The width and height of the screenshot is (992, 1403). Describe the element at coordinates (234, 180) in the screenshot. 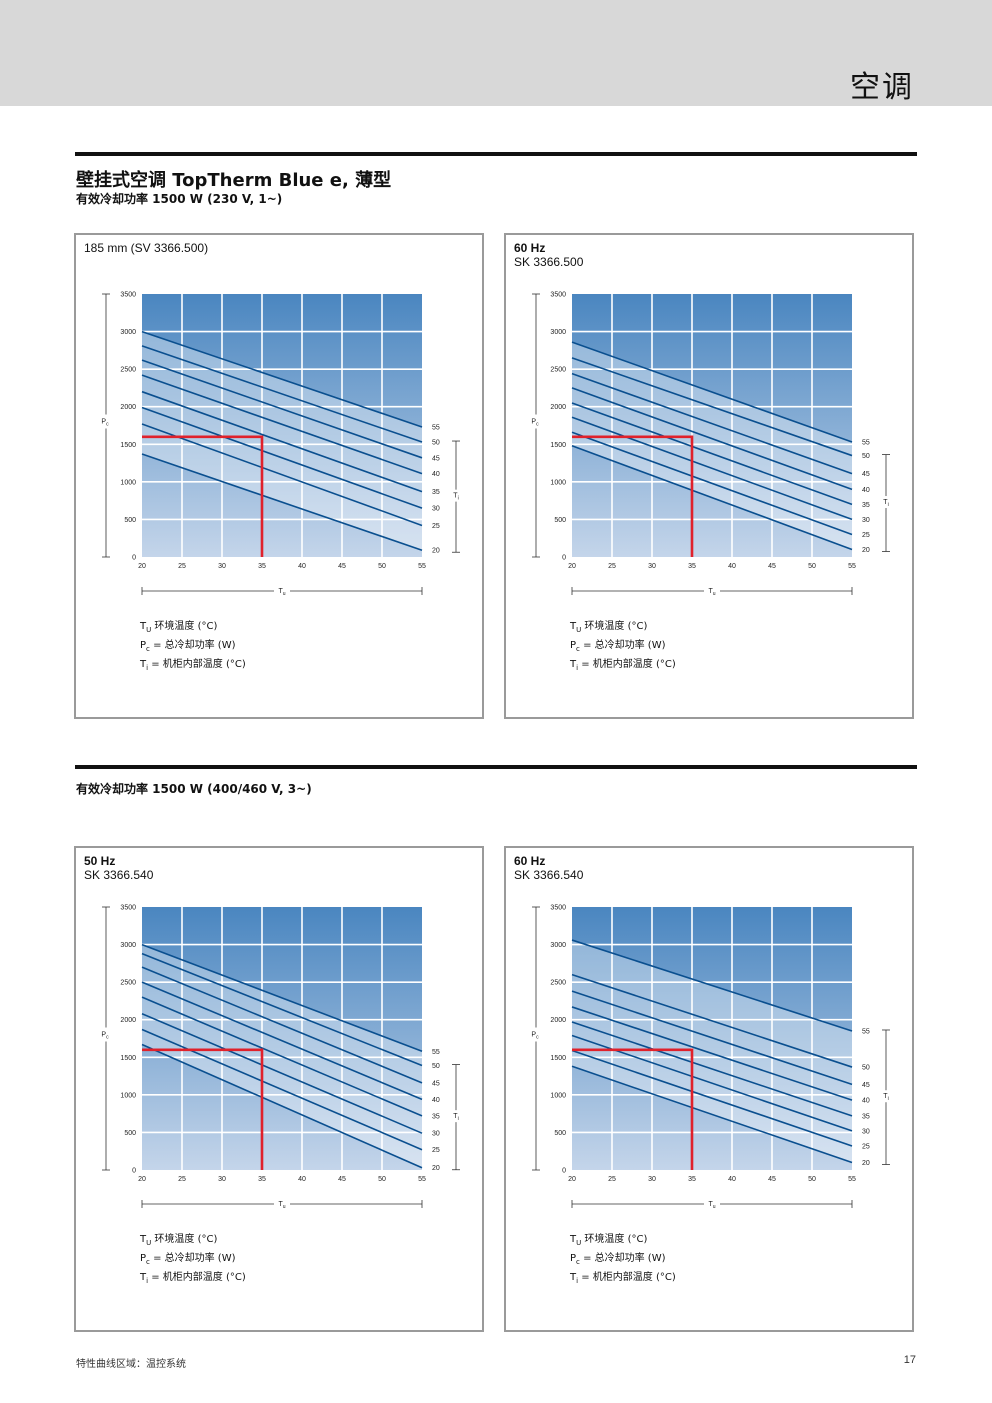

I see `page-title: 壁挂式空调 TopTherm Blue e, 薄型` at that location.